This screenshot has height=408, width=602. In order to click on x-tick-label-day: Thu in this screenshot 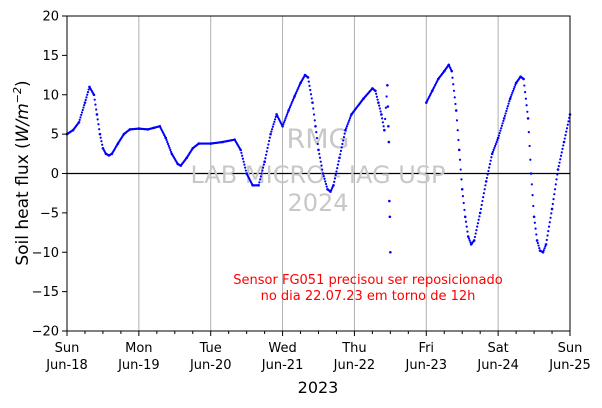, I will do `click(353, 348)`.